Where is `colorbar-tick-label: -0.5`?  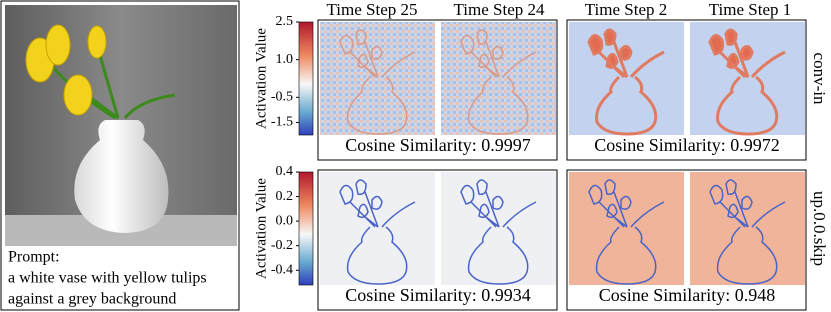 colorbar-tick-label: -0.5 is located at coordinates (282, 97).